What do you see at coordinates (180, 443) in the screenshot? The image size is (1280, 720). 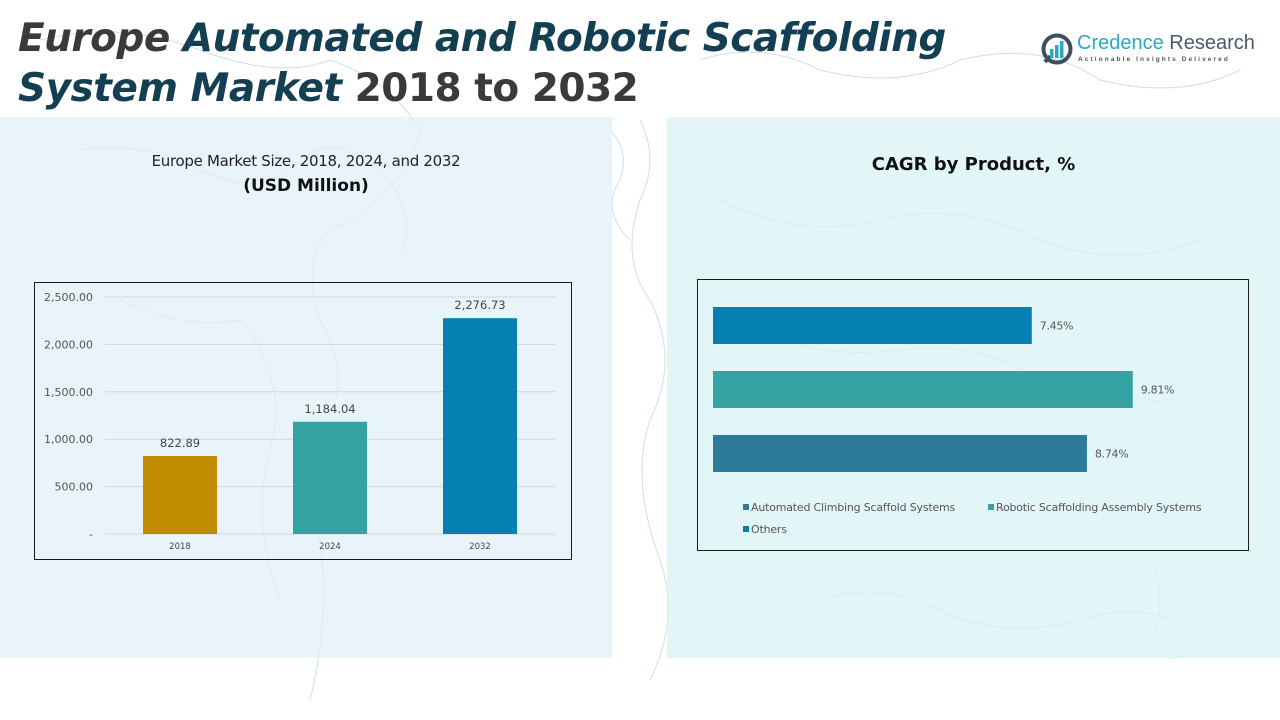 I see `data-label: 822.89` at bounding box center [180, 443].